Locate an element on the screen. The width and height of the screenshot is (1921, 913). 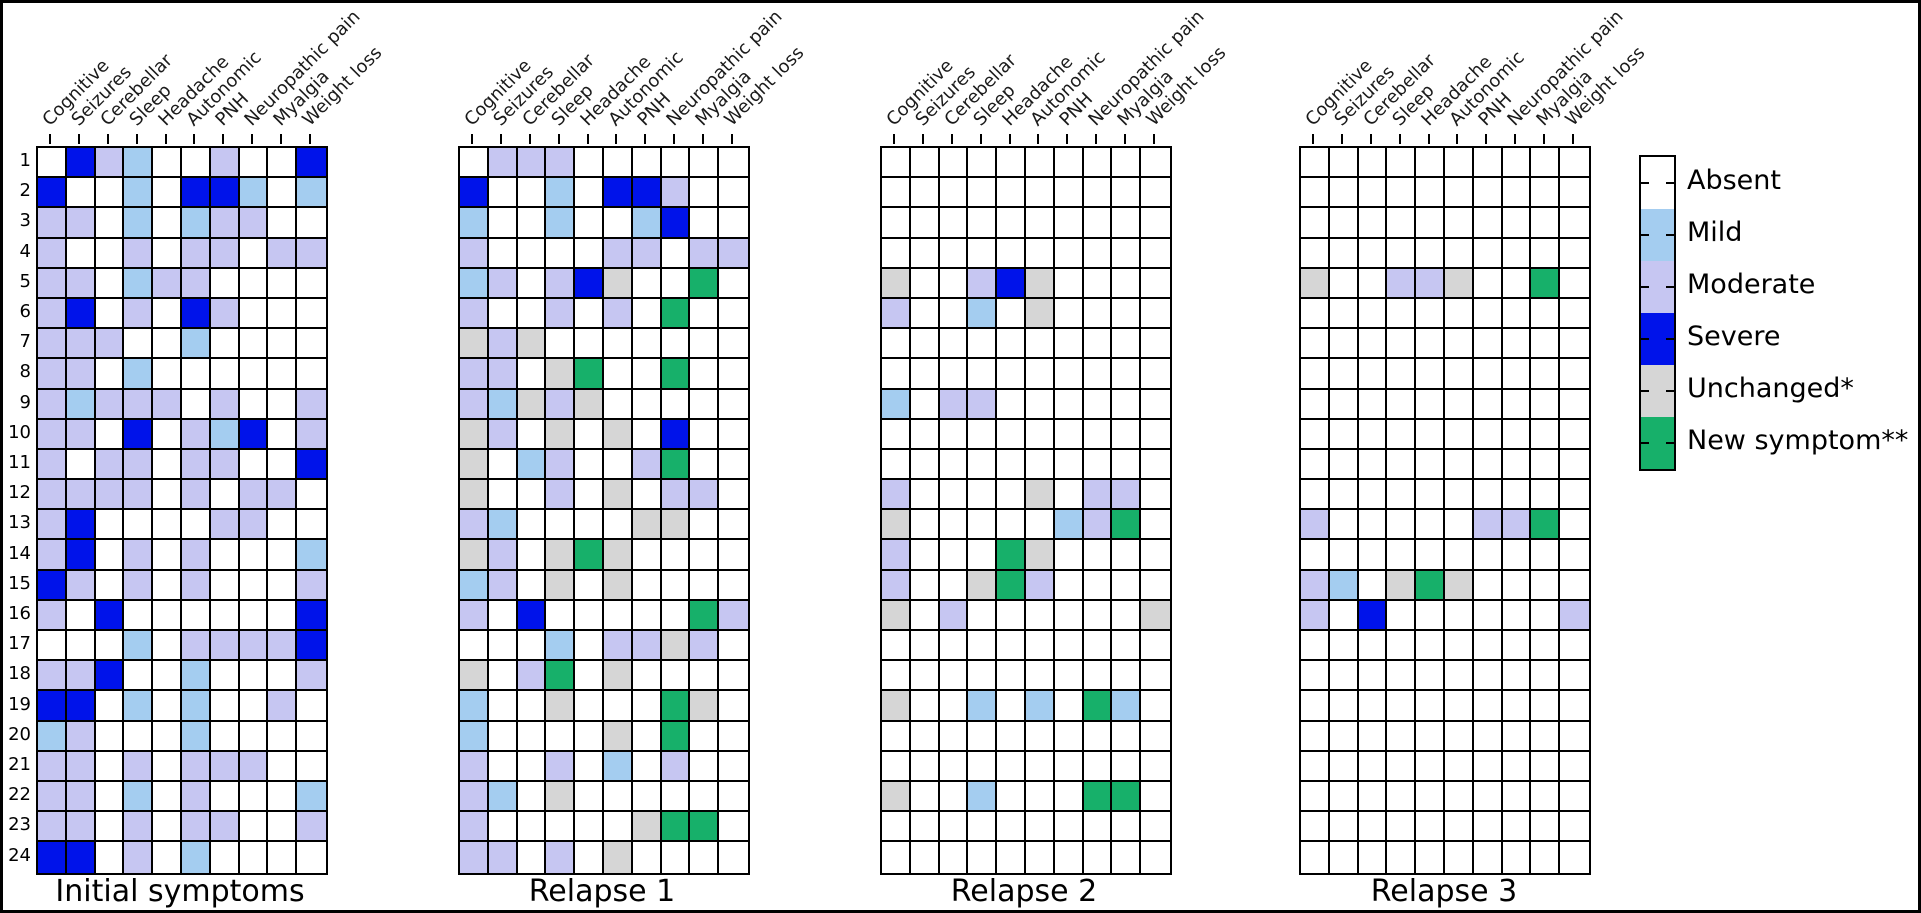
legend-swatch-N is located at coordinates (1657, 443).